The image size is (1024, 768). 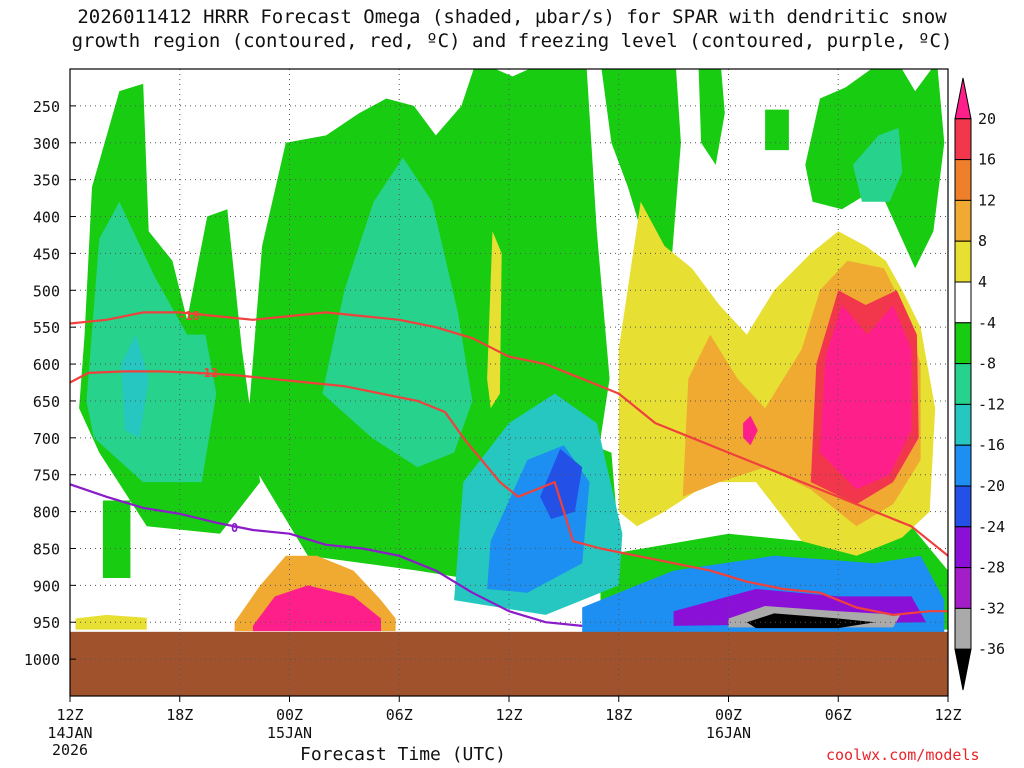 What do you see at coordinates (982, 241) in the screenshot?
I see `colorbar-label-3: 8` at bounding box center [982, 241].